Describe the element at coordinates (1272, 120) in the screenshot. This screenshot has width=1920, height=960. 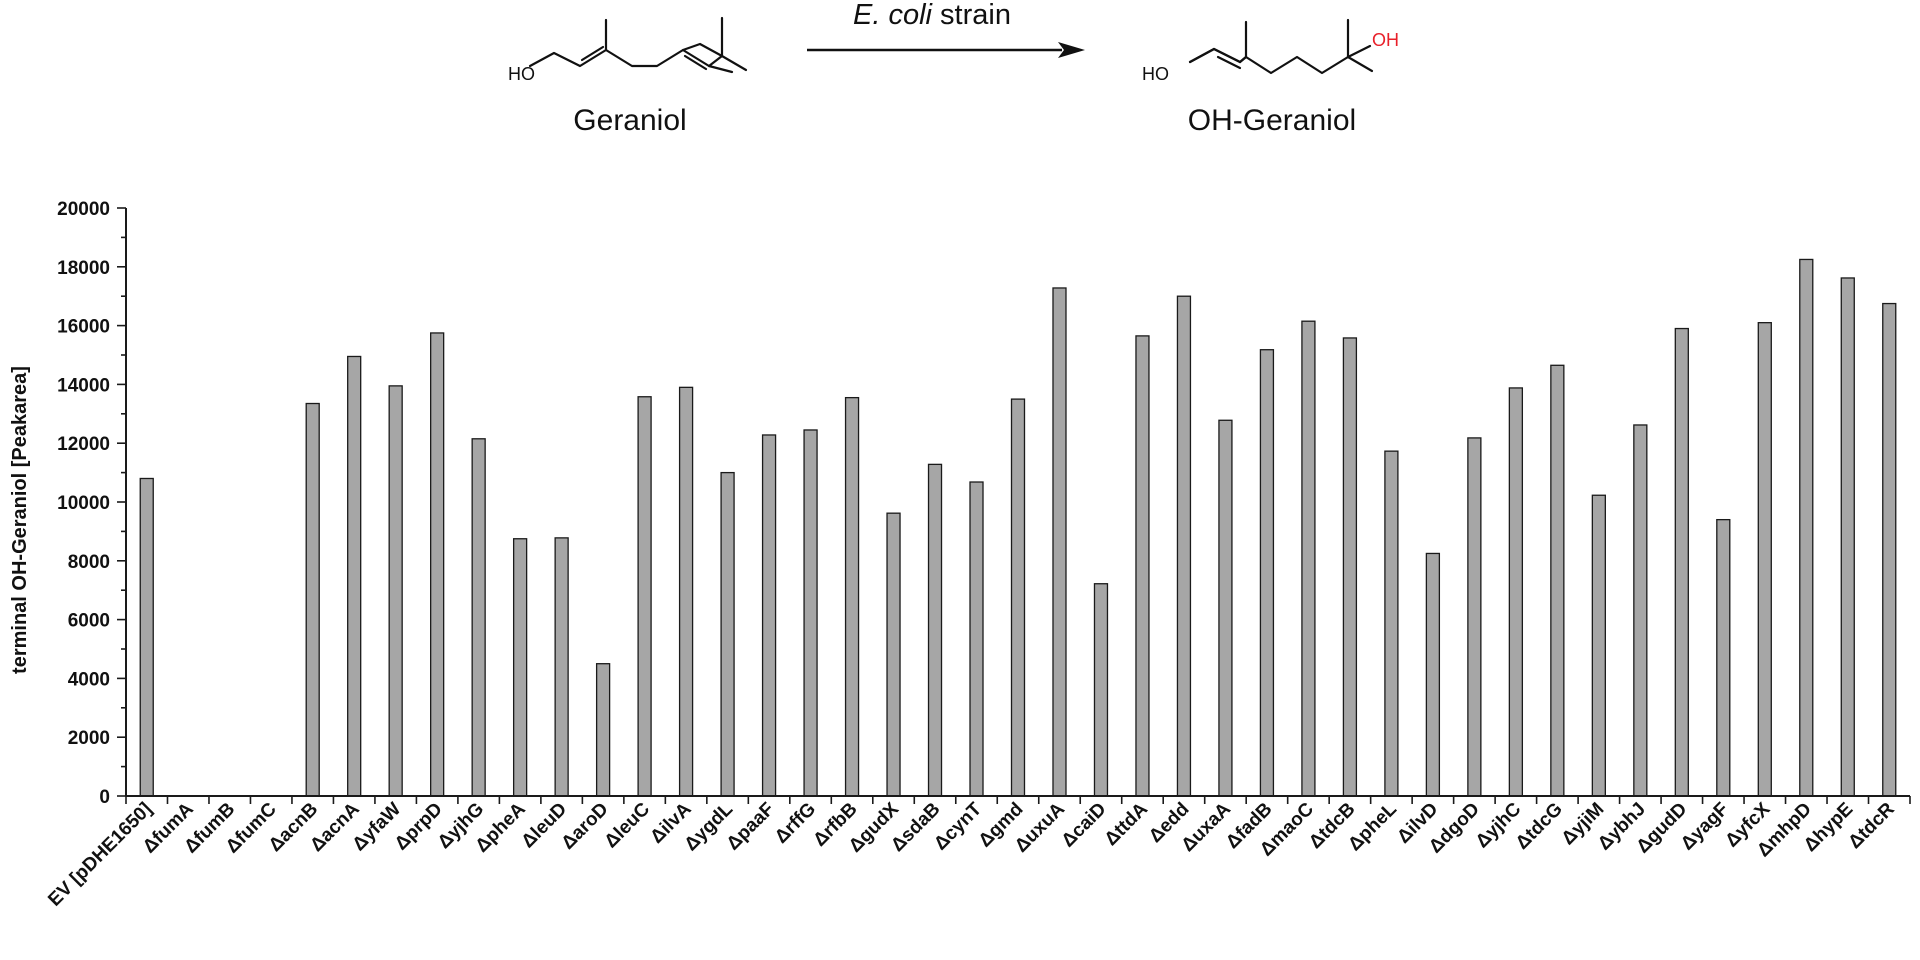
I see `product-name: OH-Geraniol` at that location.